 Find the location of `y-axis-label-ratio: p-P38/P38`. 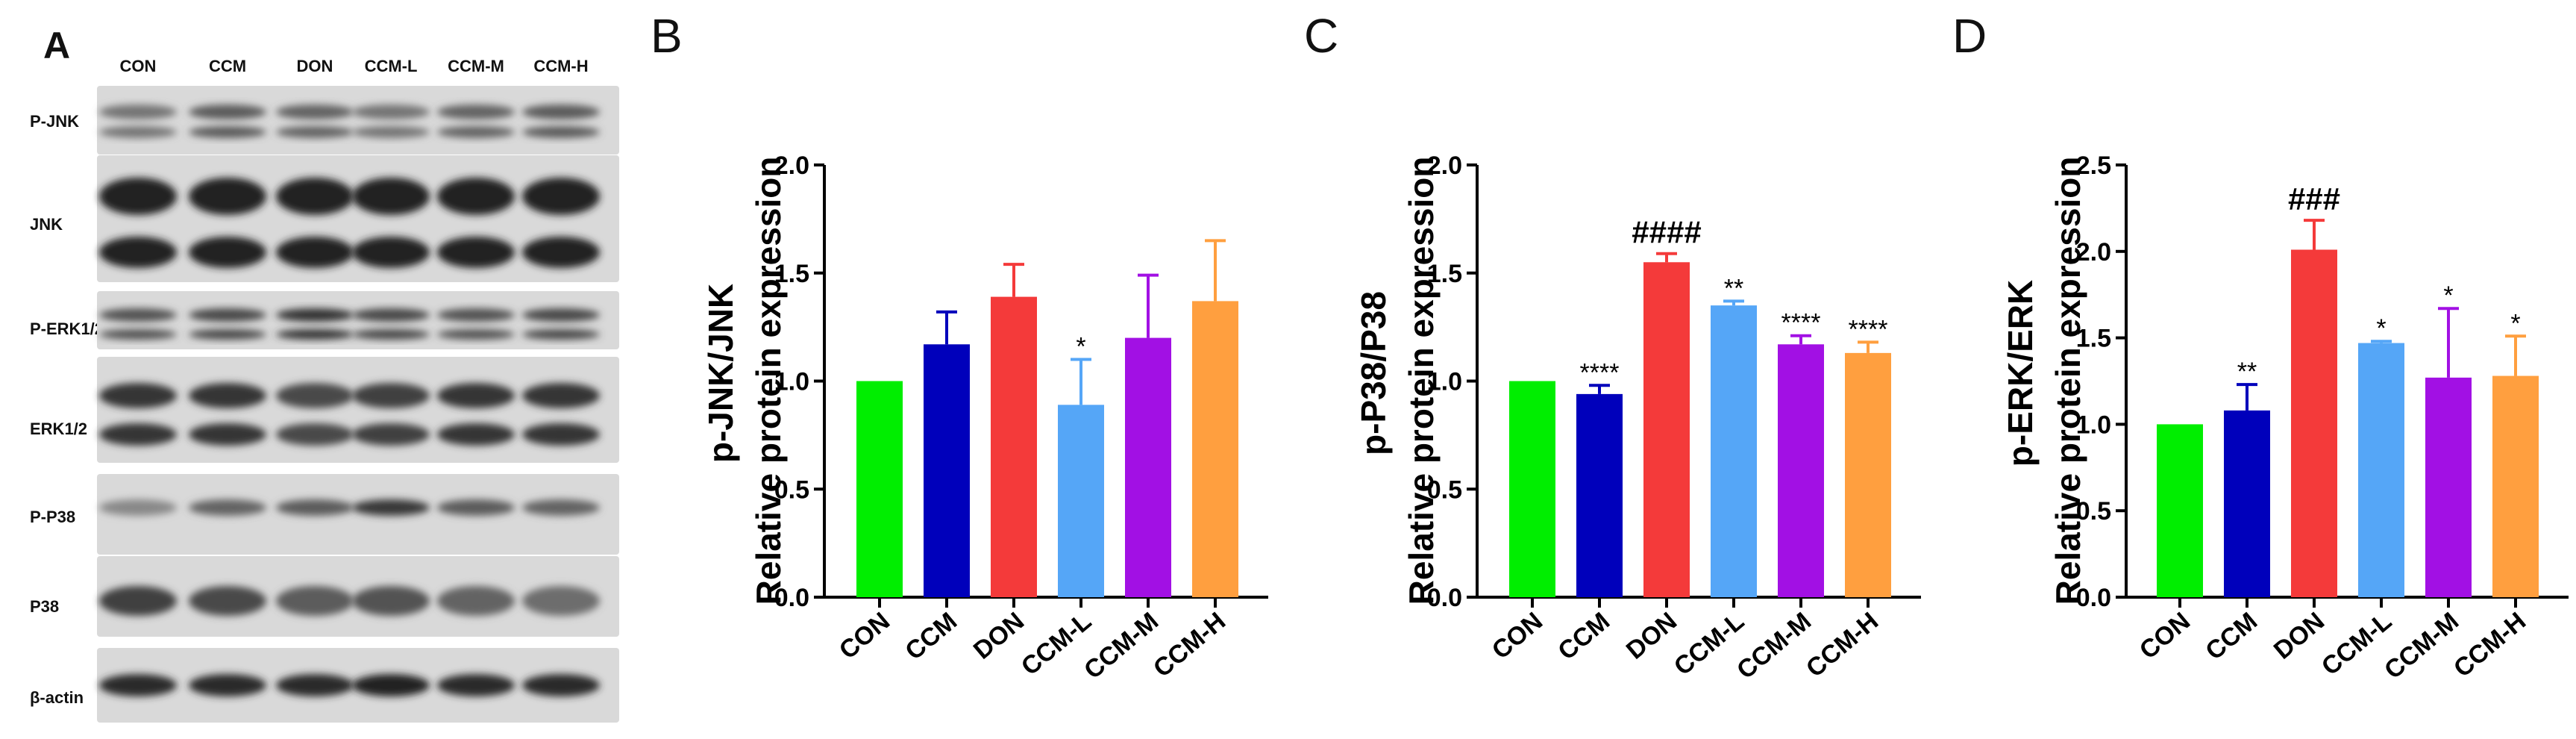

y-axis-label-ratio: p-P38/P38 is located at coordinates (1373, 373).